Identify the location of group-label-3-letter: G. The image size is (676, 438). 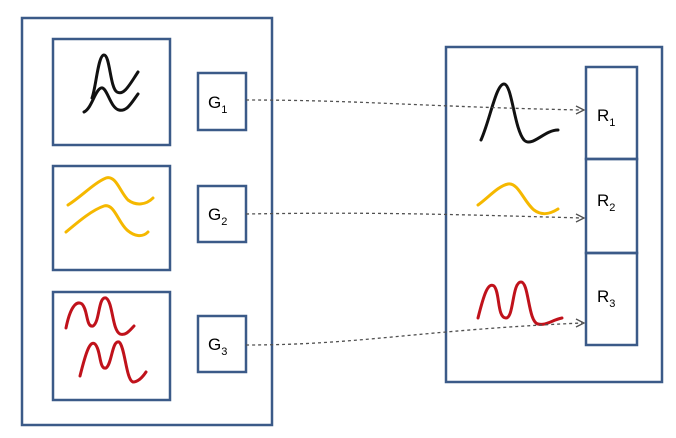
(214, 344).